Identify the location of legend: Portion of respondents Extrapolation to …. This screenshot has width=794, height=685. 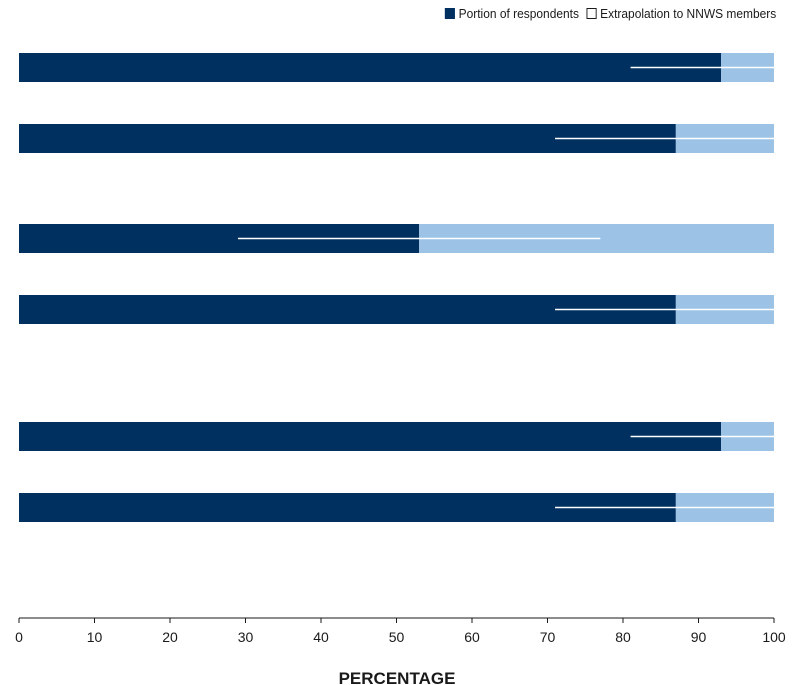
(606, 13).